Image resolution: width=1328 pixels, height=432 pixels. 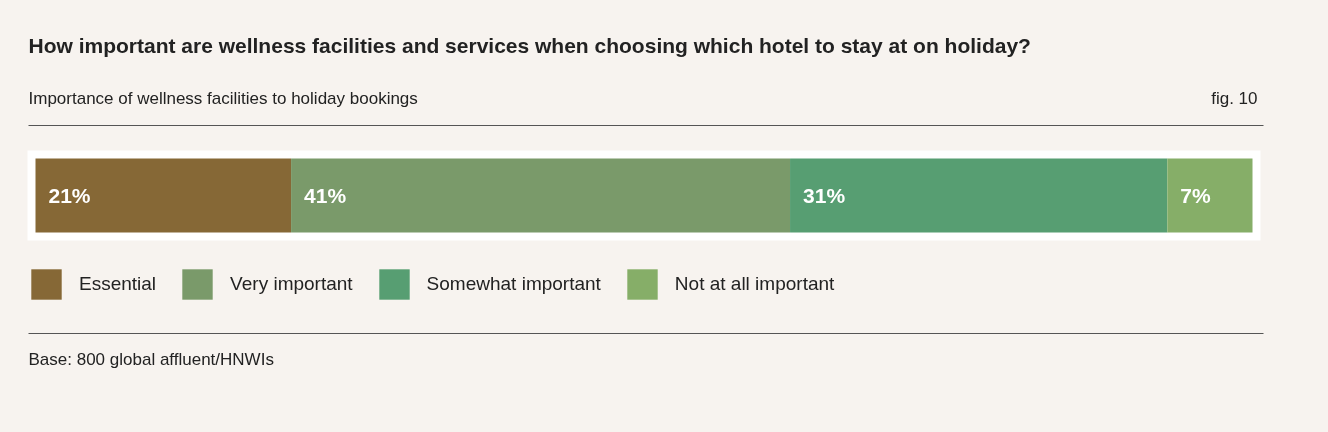 What do you see at coordinates (118, 284) in the screenshot?
I see `legend-label: Essential` at bounding box center [118, 284].